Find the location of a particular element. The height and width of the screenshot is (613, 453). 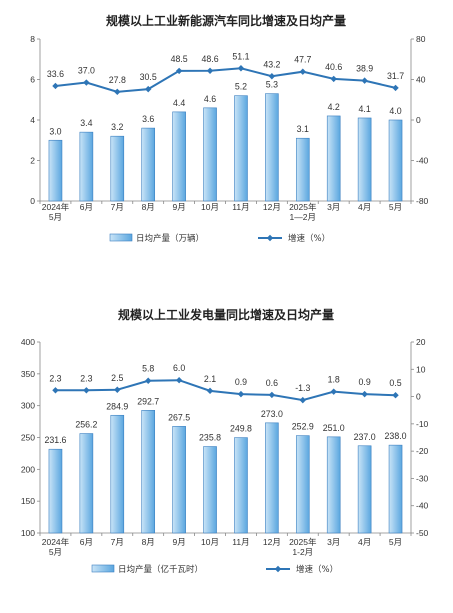

y-right-tick-label: 40 is located at coordinates (421, 80).